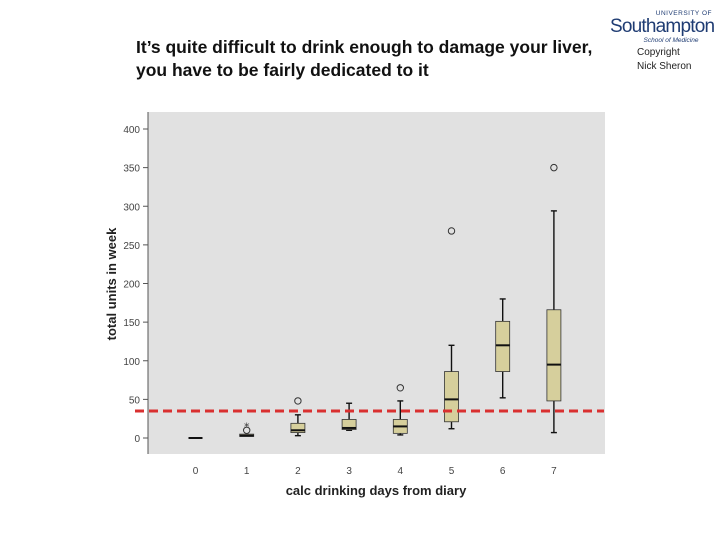  I want to click on copyright-line-1: Copyright, so click(658, 52).